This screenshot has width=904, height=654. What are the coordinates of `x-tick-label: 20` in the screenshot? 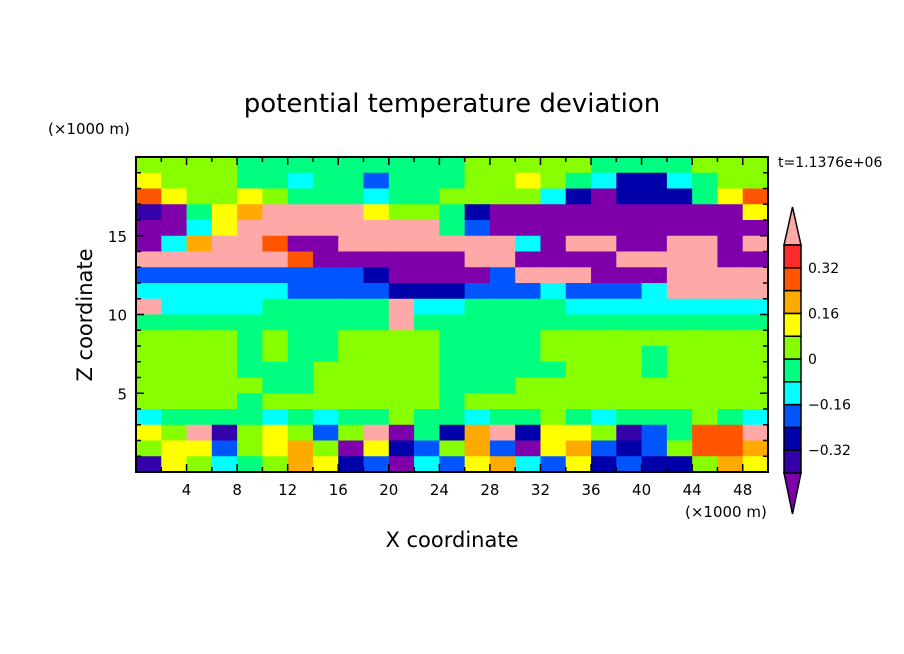 It's located at (388, 490).